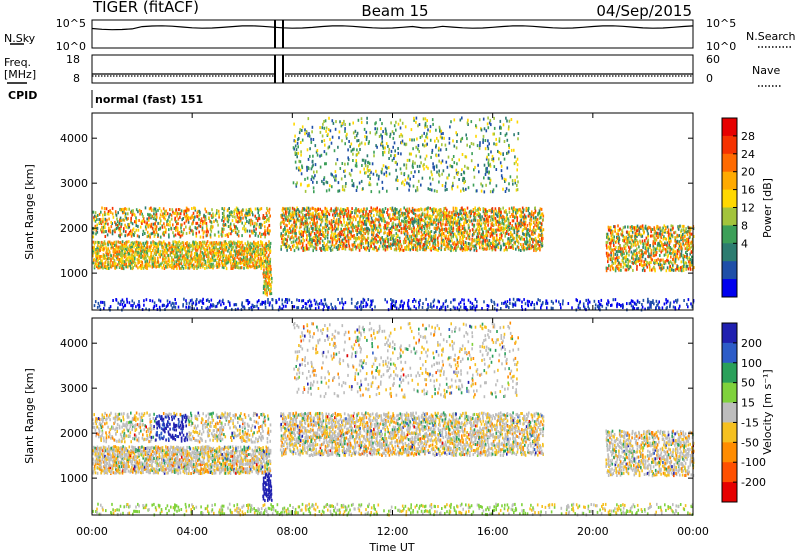 This screenshot has height=554, width=800. I want to click on colorbar-tick-label: 24, so click(748, 154).